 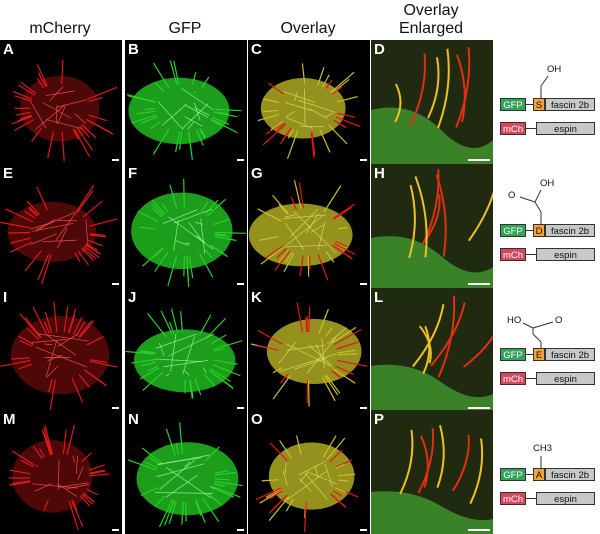 What do you see at coordinates (60, 29) in the screenshot?
I see `column-header-mcherry: mCherry` at bounding box center [60, 29].